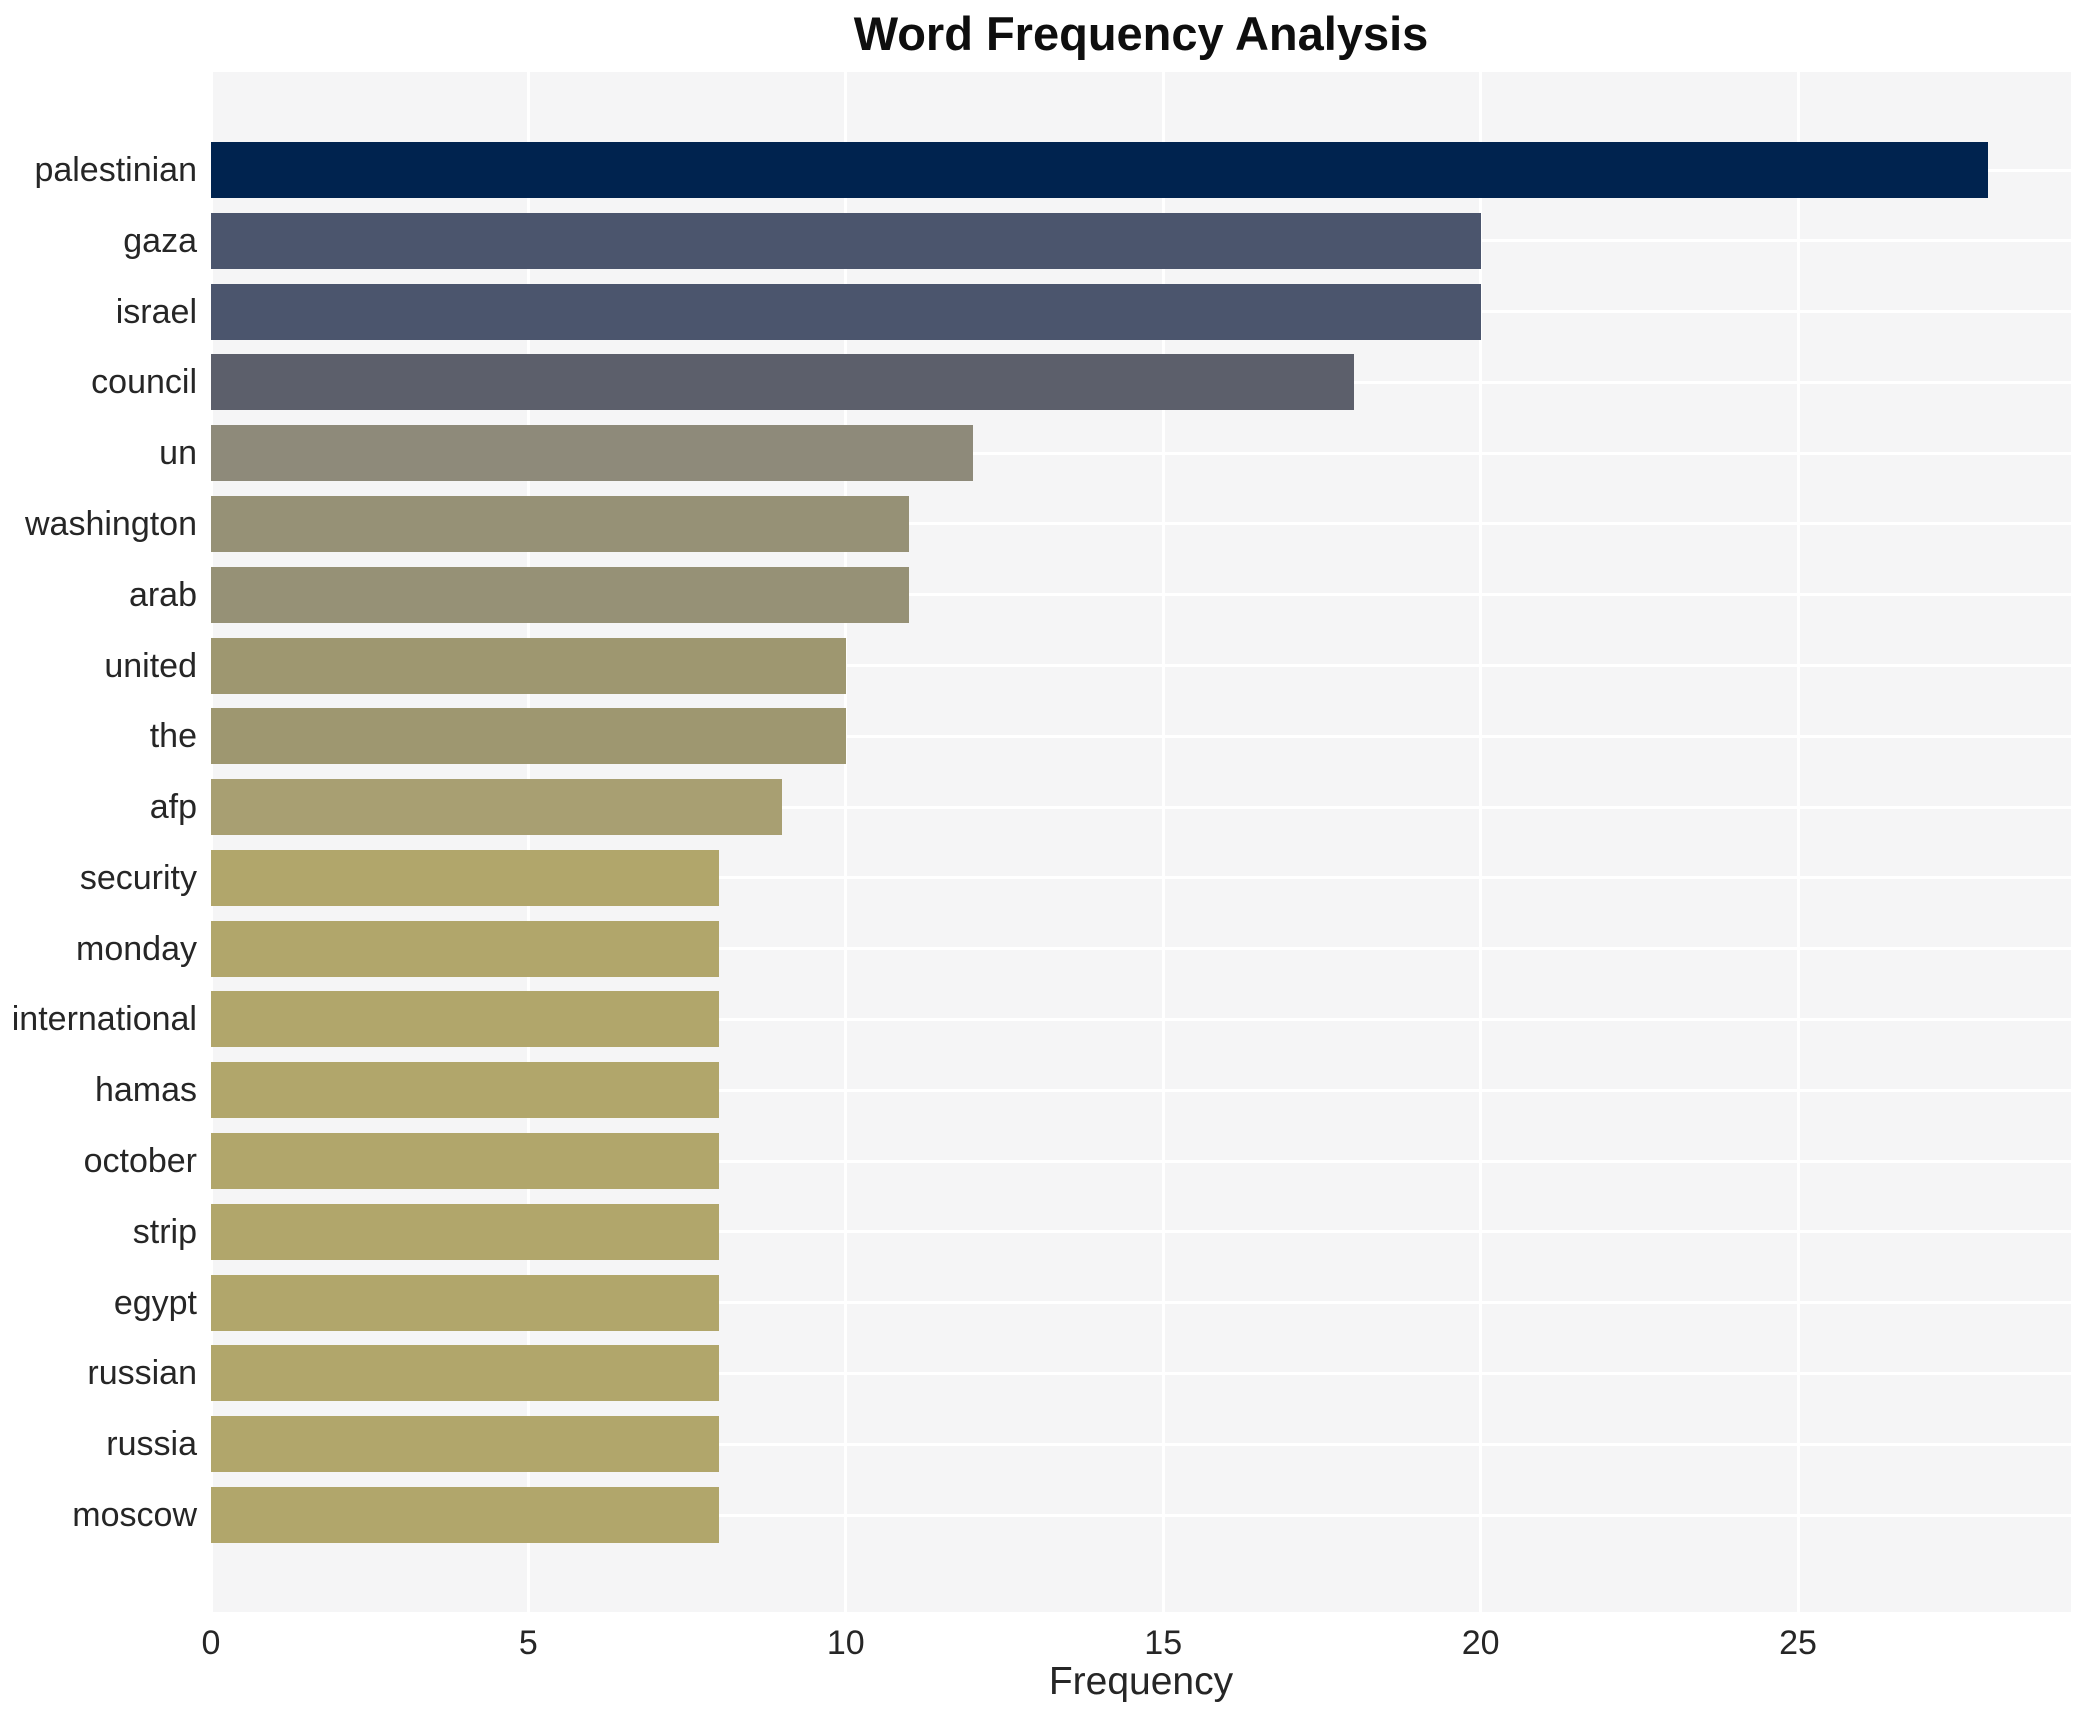 The height and width of the screenshot is (1710, 2091). Describe the element at coordinates (162, 594) in the screenshot. I see `y-tick-label-arab: arab` at that location.